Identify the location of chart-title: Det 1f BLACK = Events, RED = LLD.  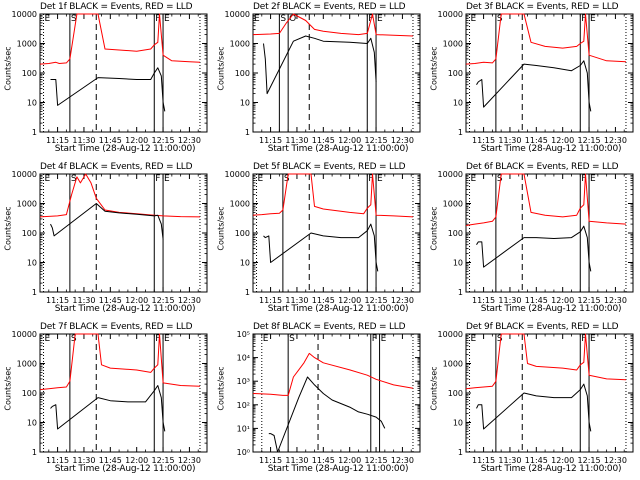
(116, 7).